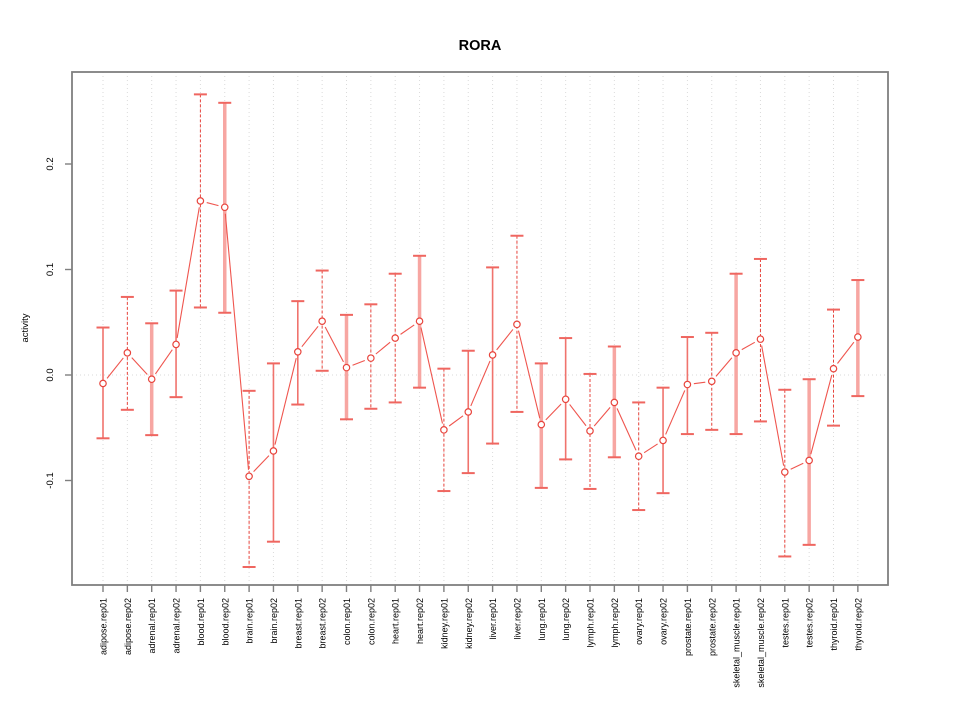  What do you see at coordinates (323, 623) in the screenshot?
I see `x-tick-label: breast.rep02` at bounding box center [323, 623].